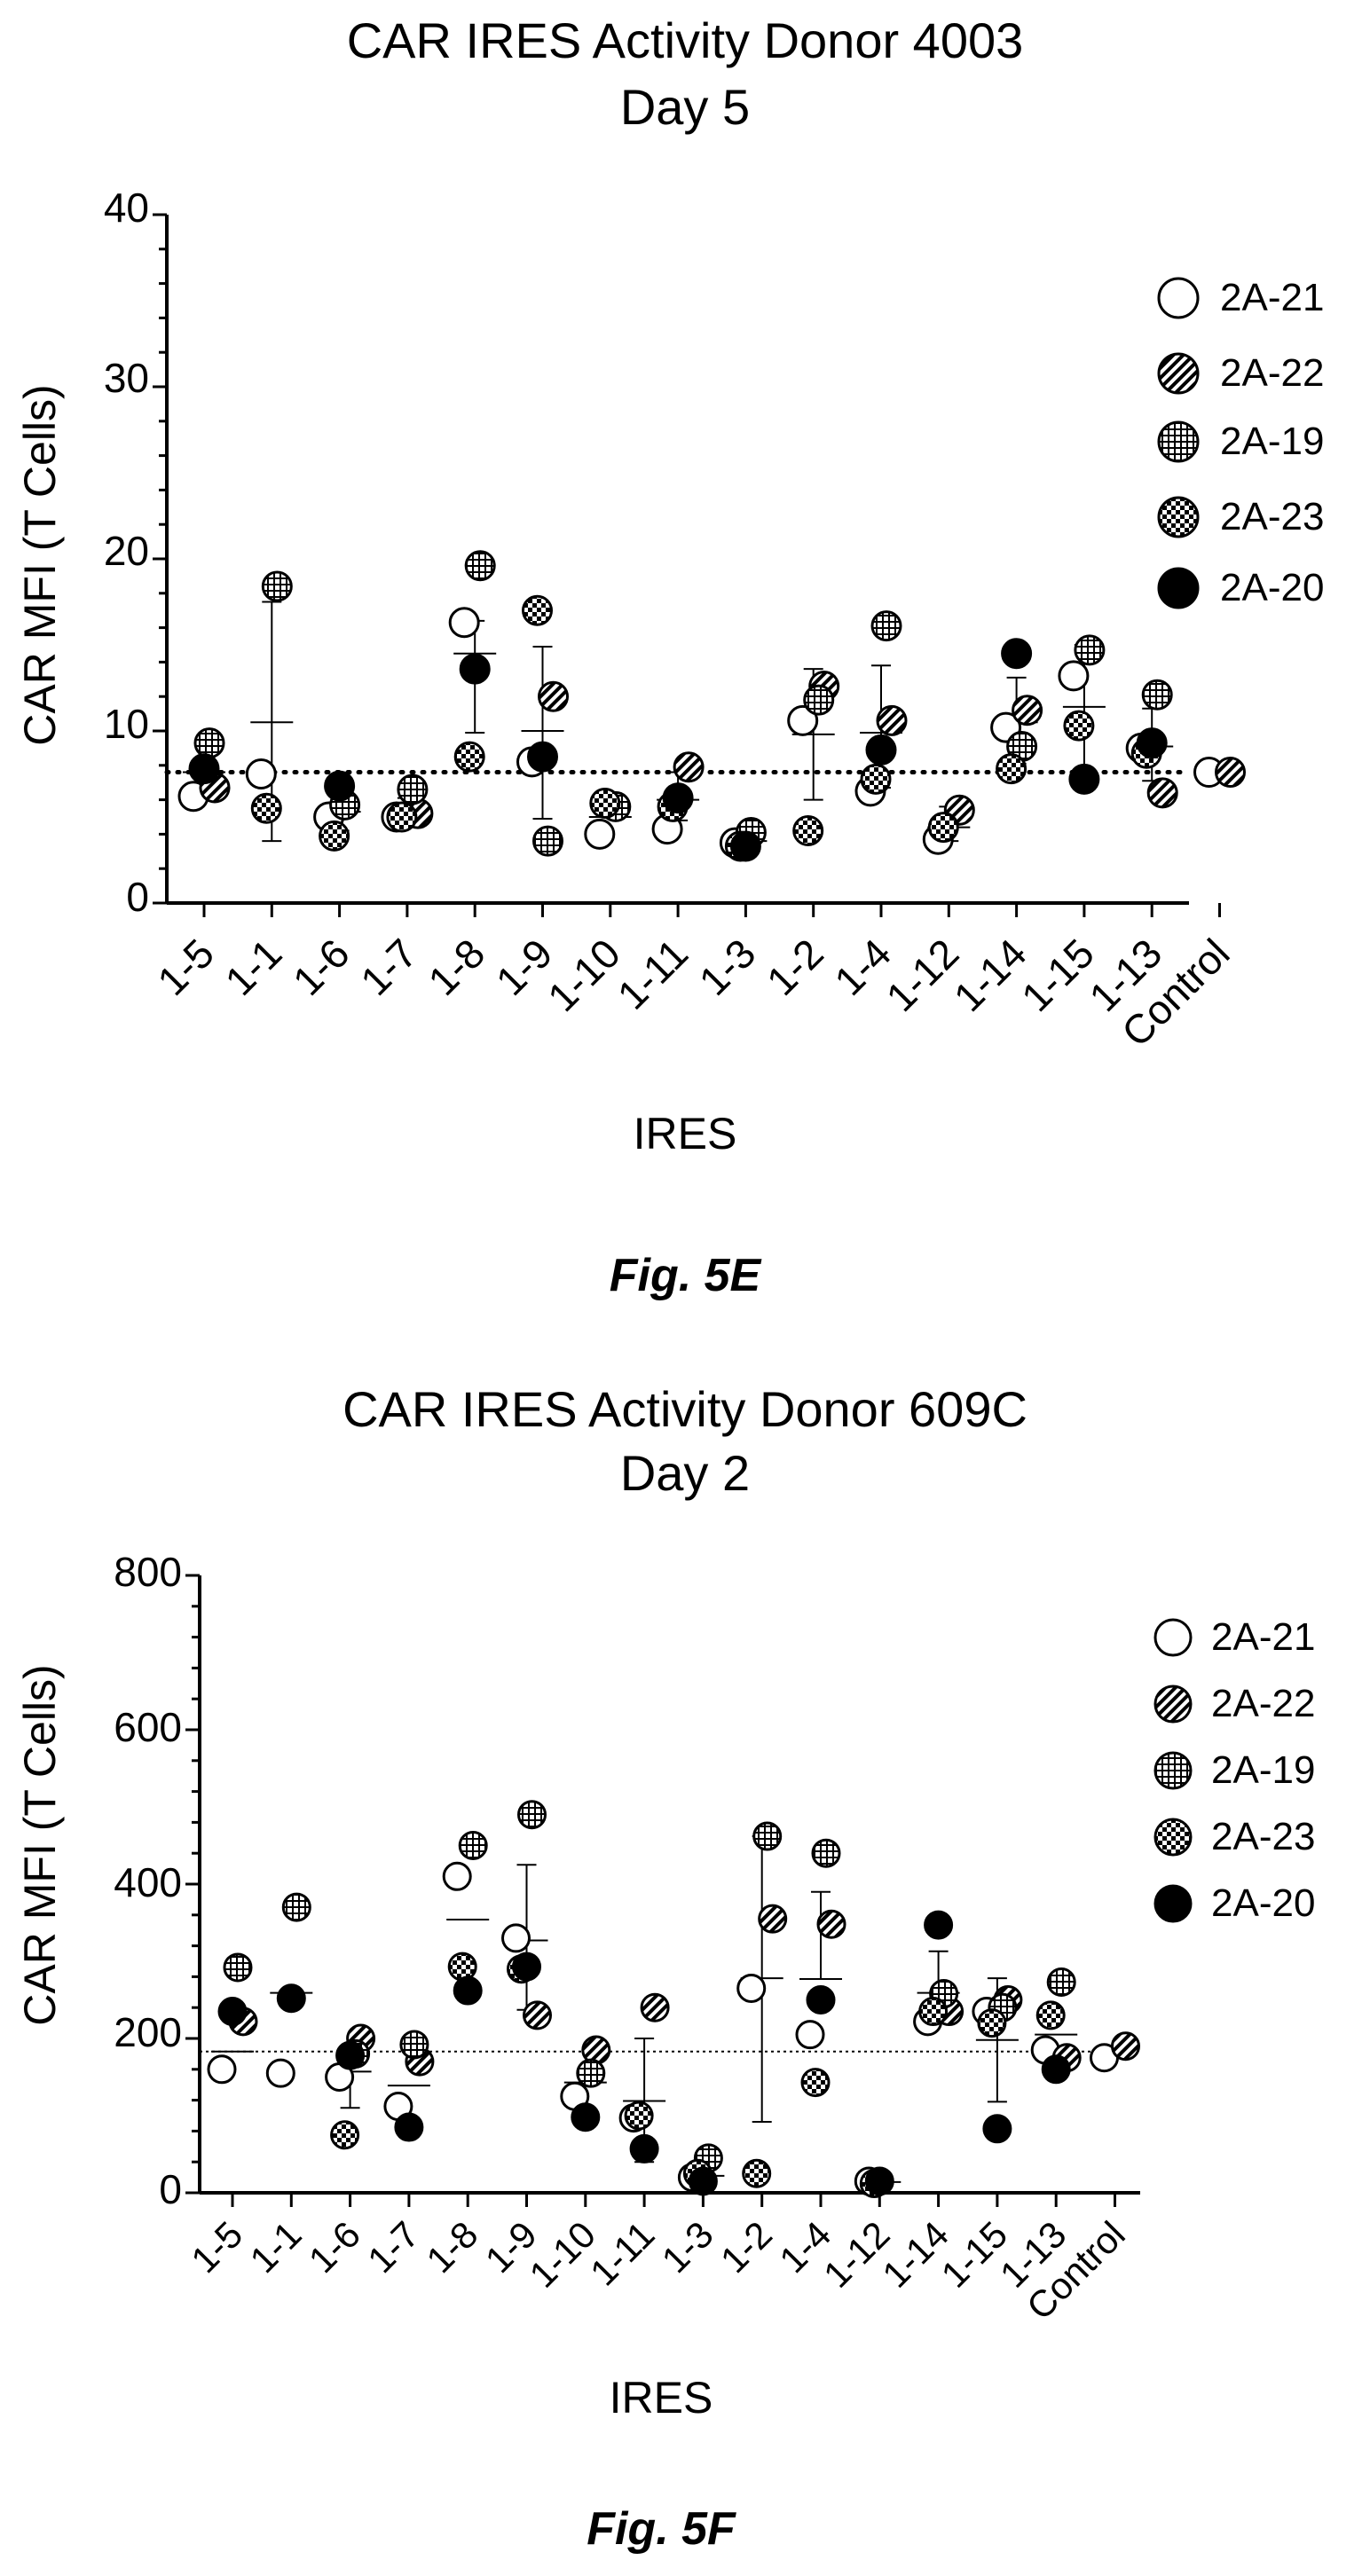  What do you see at coordinates (127, 208) in the screenshot?
I see `y-tick-label: 40` at bounding box center [127, 208].